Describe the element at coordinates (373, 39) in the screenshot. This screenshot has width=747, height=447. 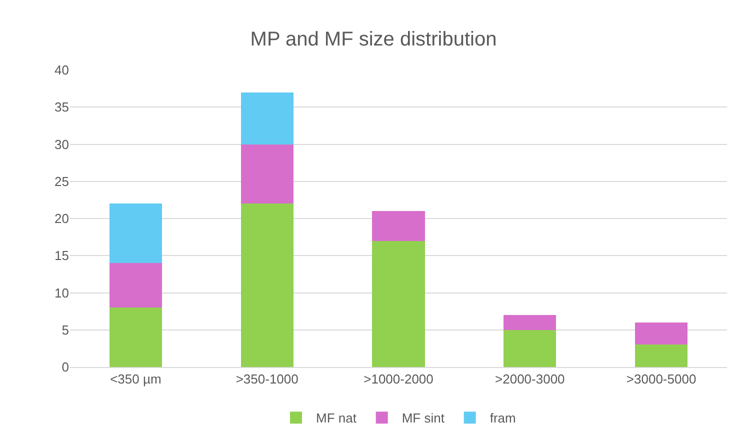
I see `chart-title: MP and MF size distribution` at that location.